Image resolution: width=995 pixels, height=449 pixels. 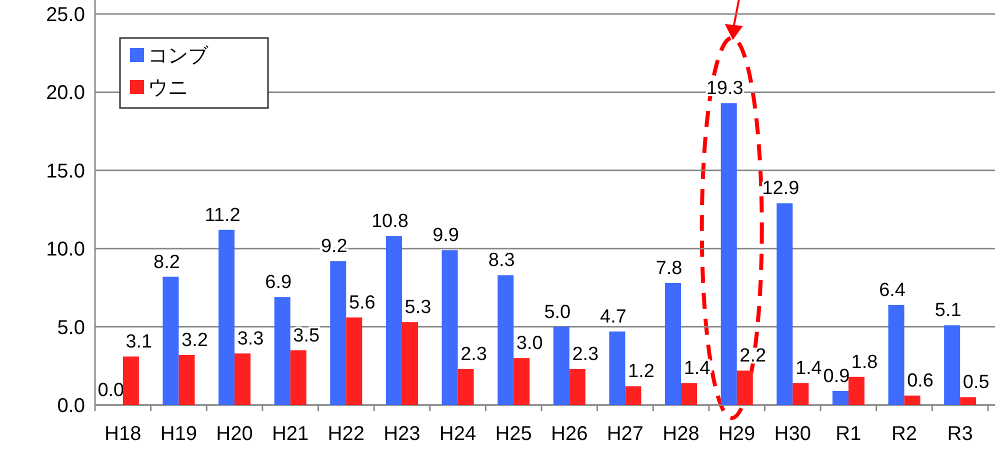 What do you see at coordinates (167, 262) in the screenshot?
I see `data-label: 8.2` at bounding box center [167, 262].